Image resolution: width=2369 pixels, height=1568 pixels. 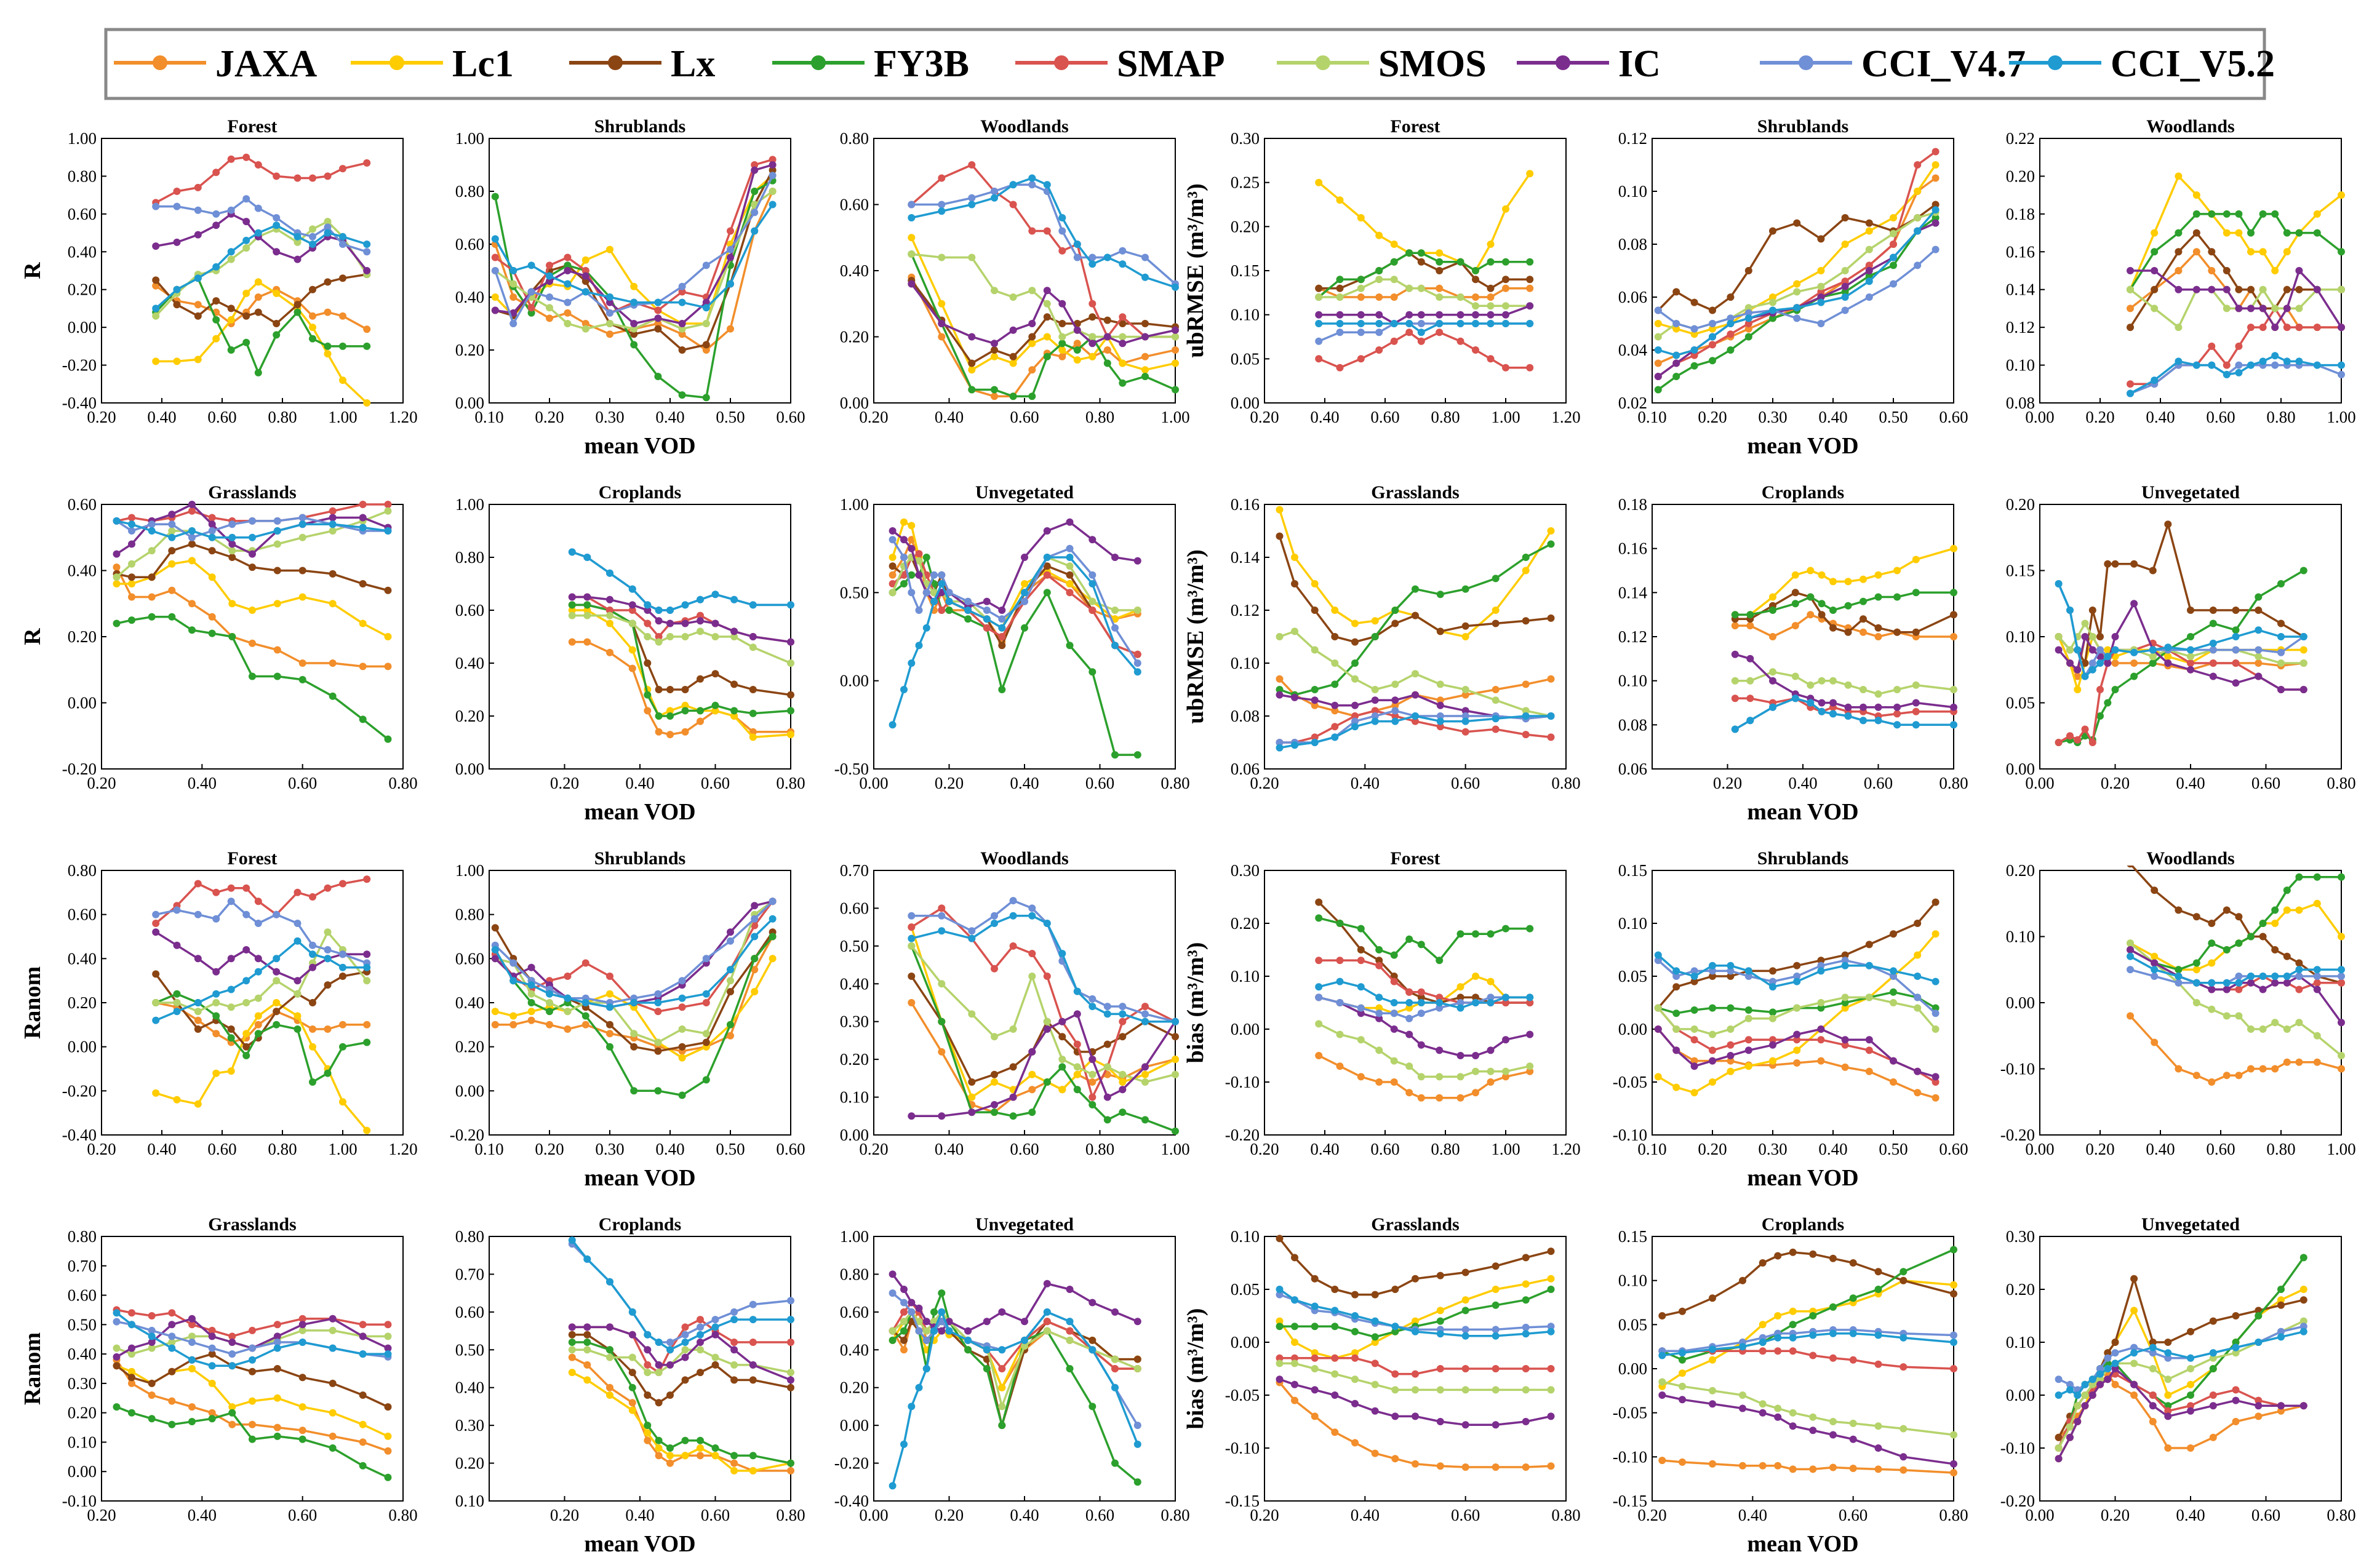 What do you see at coordinates (397, 63) in the screenshot?
I see `legend-marker` at bounding box center [397, 63].